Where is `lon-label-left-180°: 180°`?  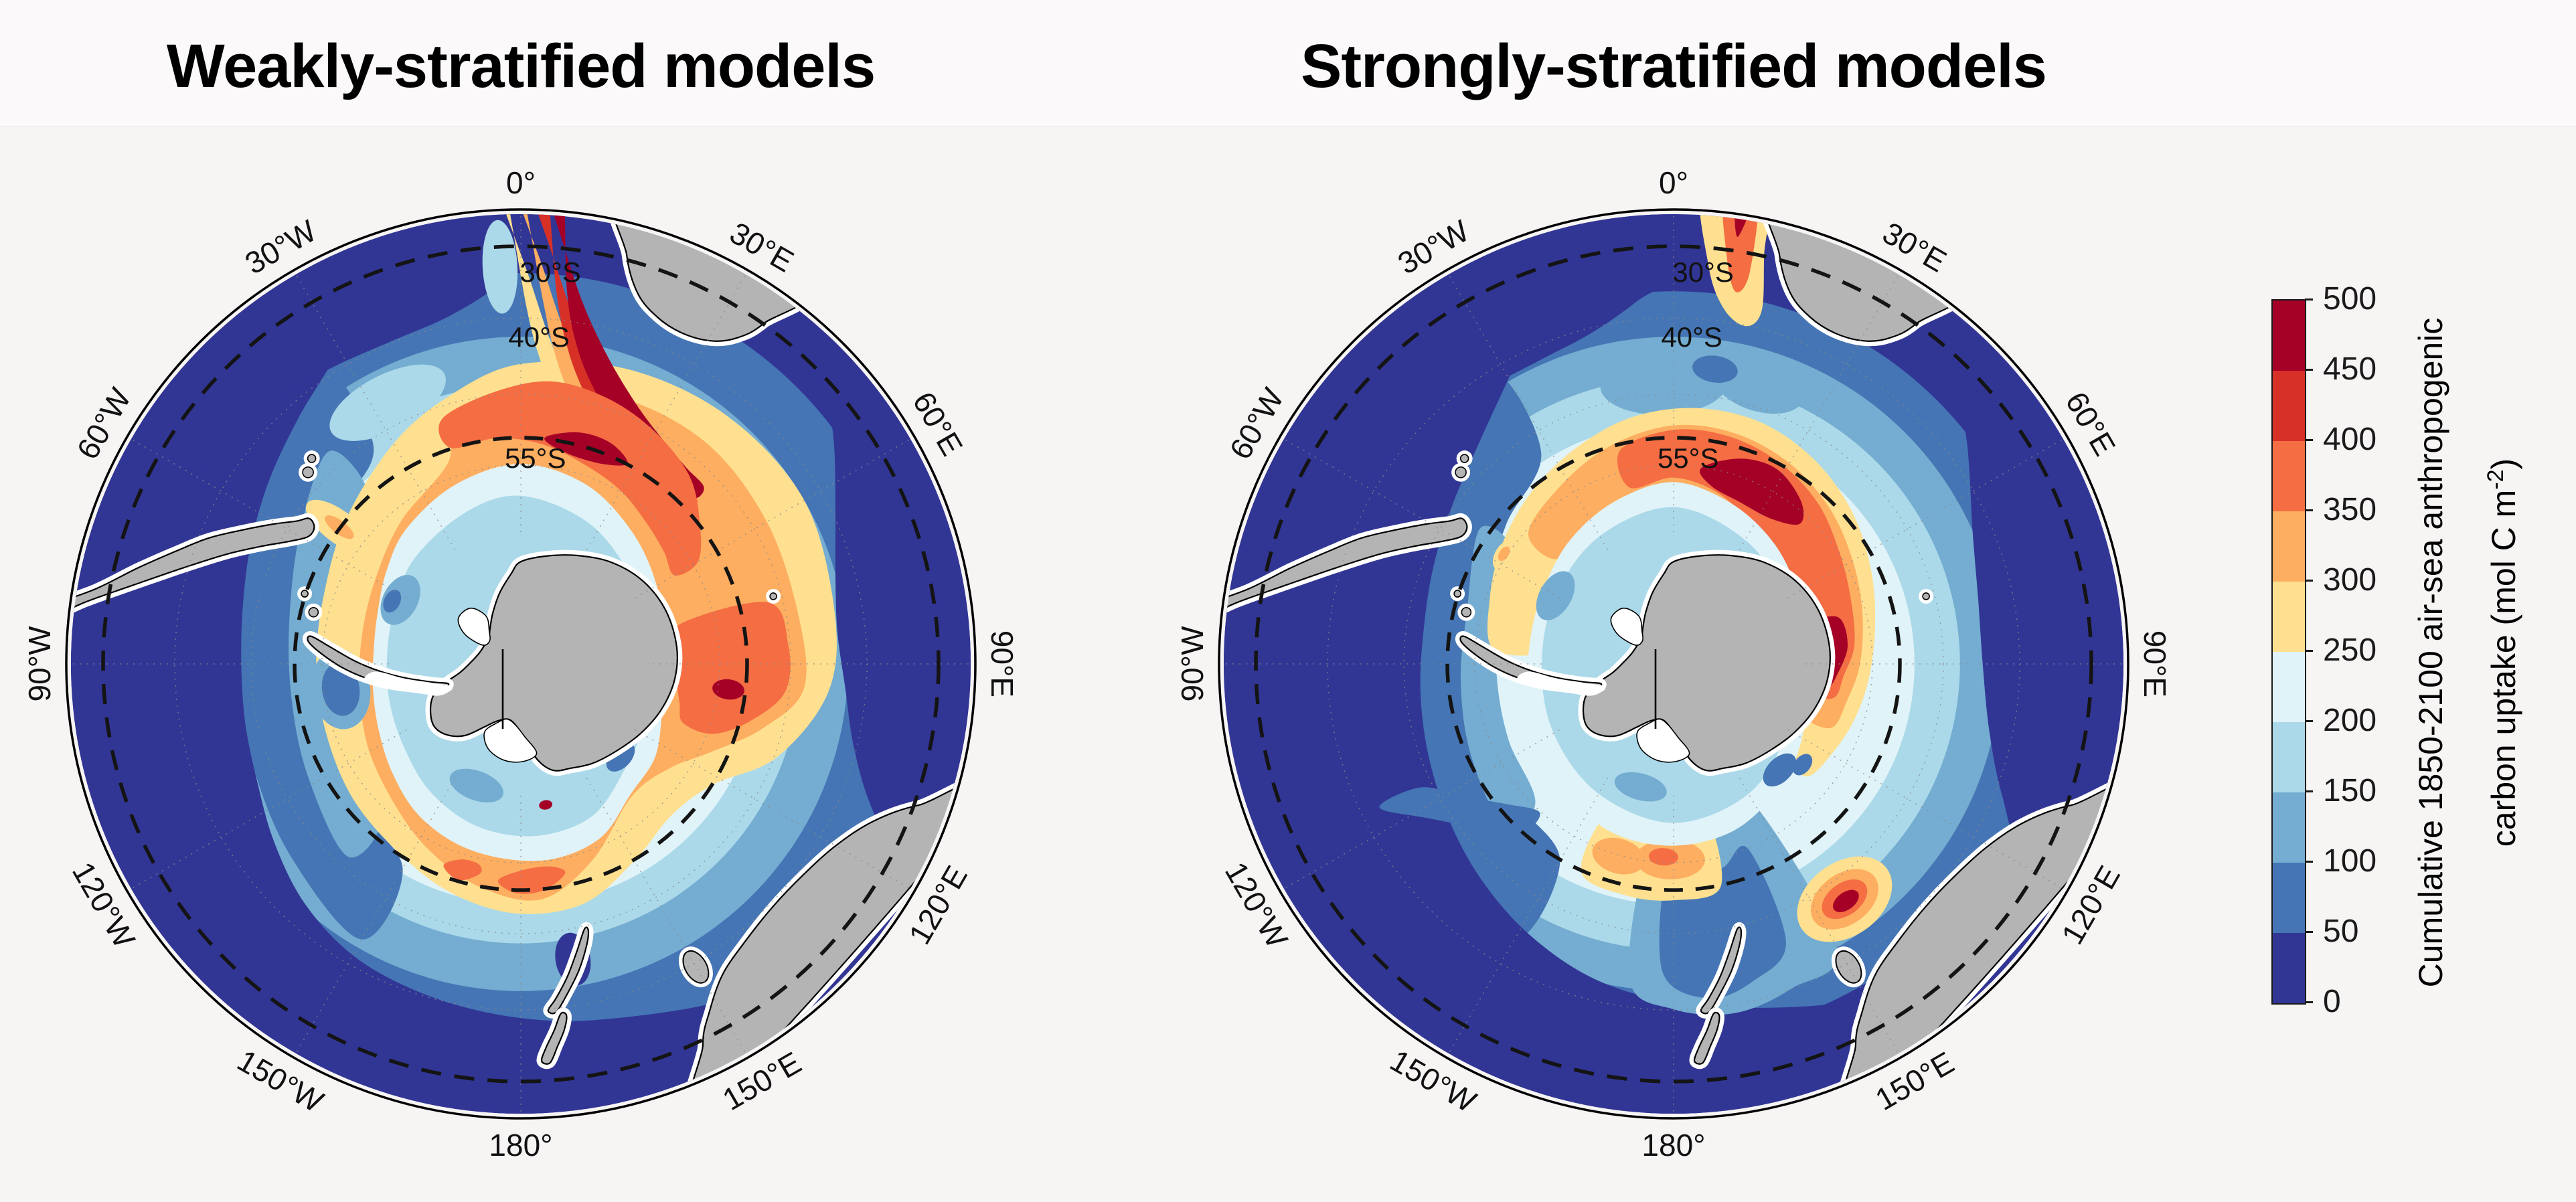 lon-label-left-180°: 180° is located at coordinates (521, 1145).